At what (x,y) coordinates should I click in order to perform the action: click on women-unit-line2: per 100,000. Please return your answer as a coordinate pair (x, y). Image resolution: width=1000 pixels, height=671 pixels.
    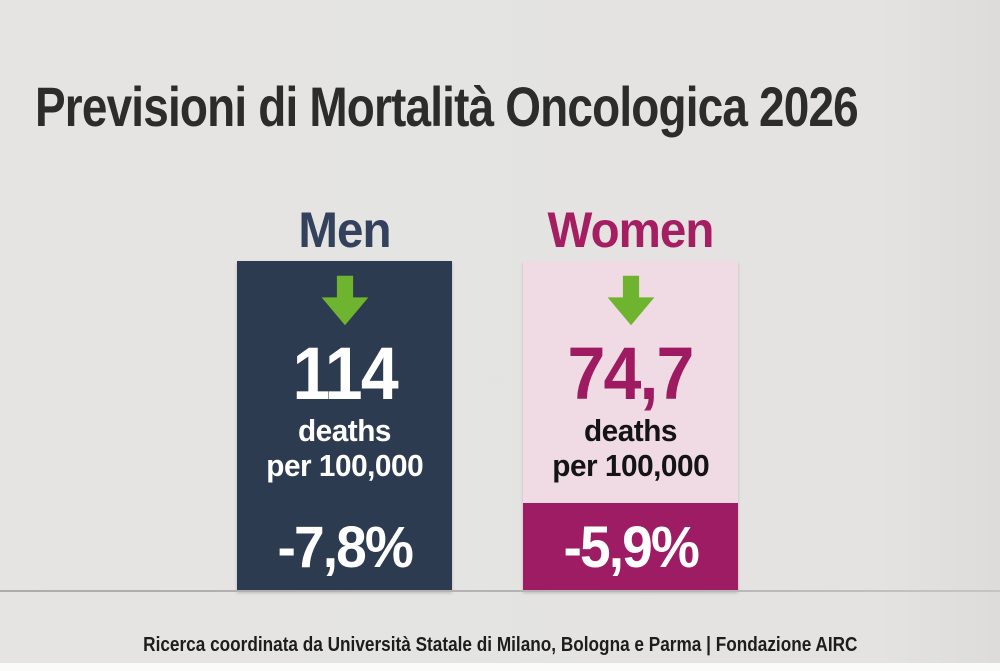
    Looking at the image, I should click on (630, 465).